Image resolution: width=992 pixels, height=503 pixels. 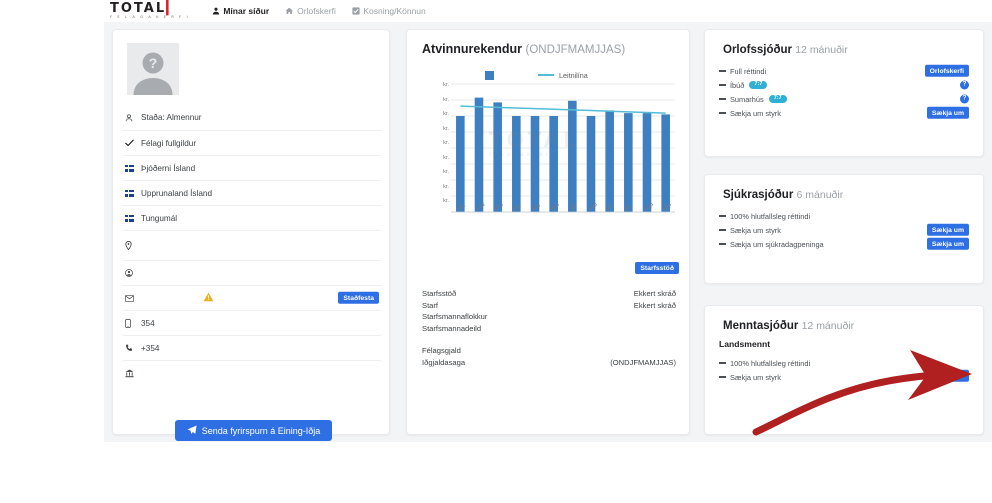 I want to click on stat-label: Starfsmannadeild, so click(x=452, y=328).